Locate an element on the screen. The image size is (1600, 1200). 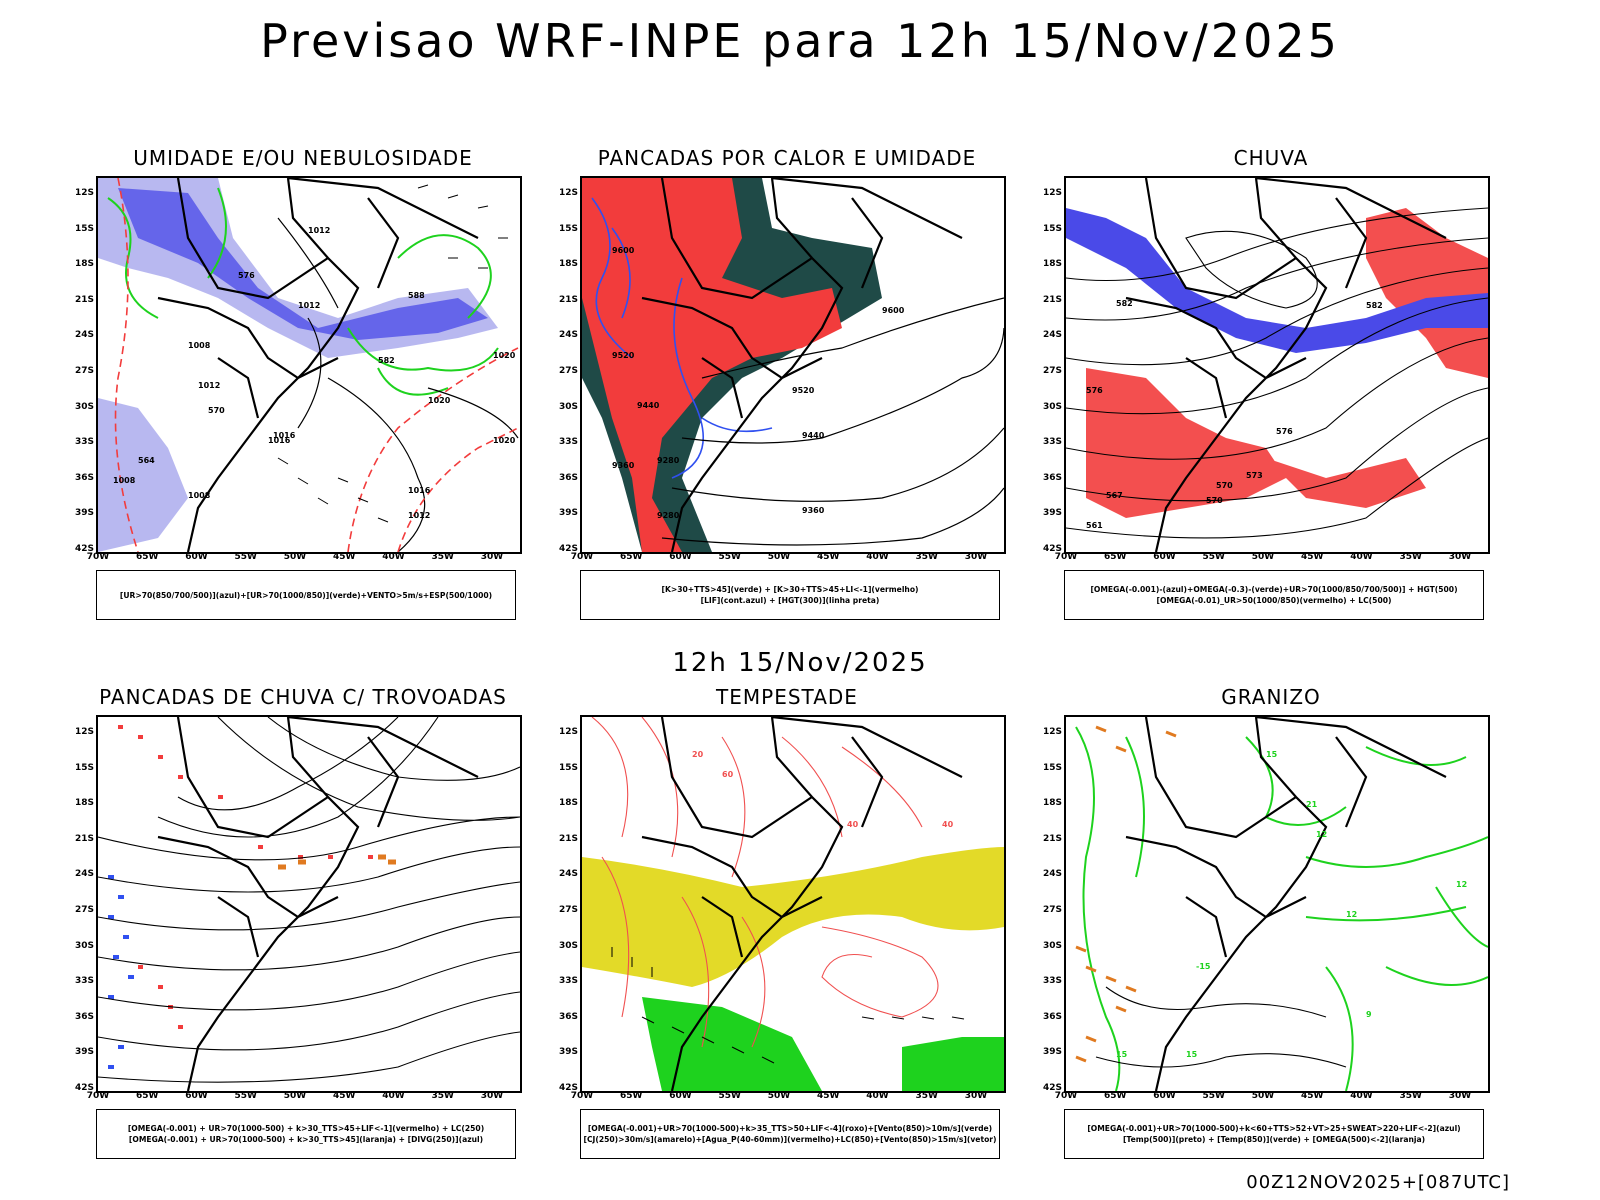
map-chuva: 582 576 573 570 567 561 582 576 570 is located at coordinates (1277, 365).